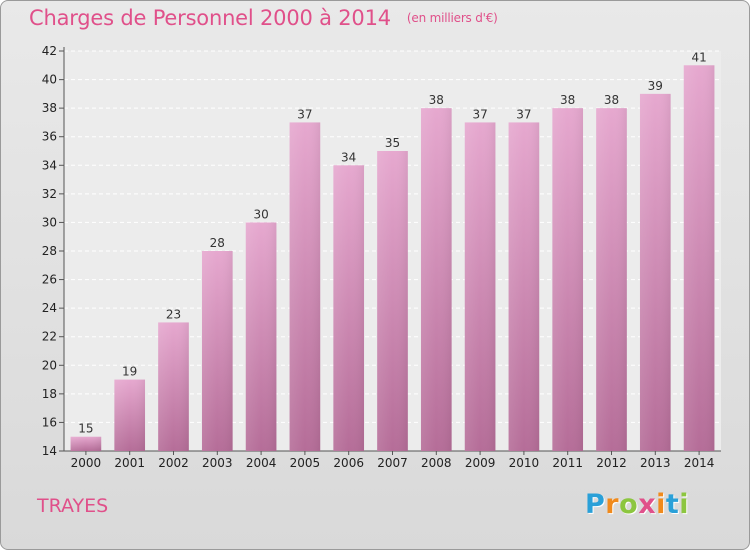 This screenshot has width=750, height=550. Describe the element at coordinates (436, 463) in the screenshot. I see `x-tick-label: 2008` at that location.